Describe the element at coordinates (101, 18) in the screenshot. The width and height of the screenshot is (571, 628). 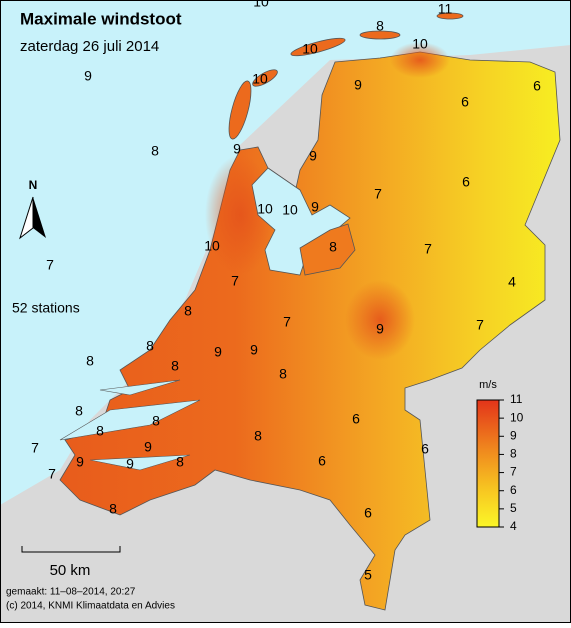
I see `title: Maximale windstoot` at that location.